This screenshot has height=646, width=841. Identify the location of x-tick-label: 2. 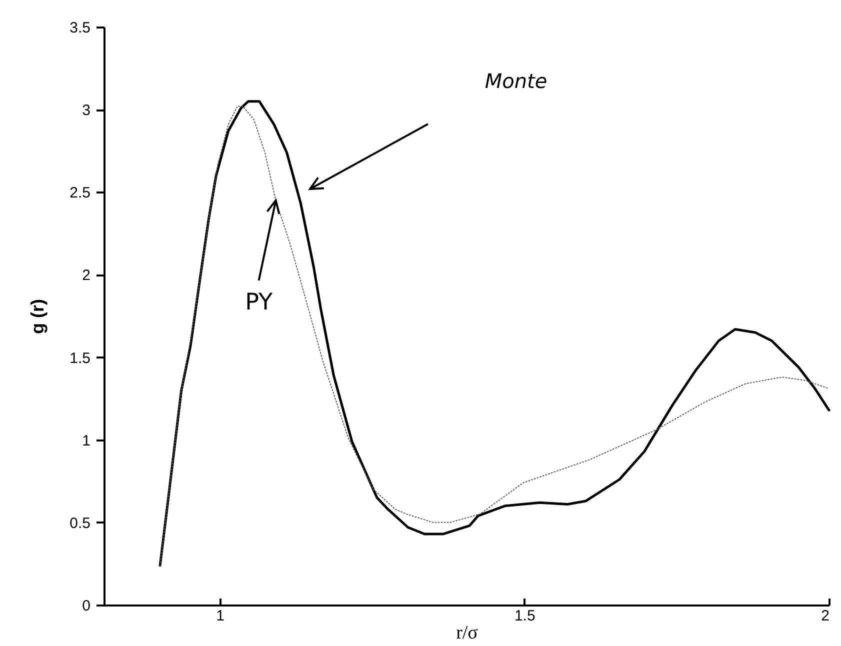
(825, 616).